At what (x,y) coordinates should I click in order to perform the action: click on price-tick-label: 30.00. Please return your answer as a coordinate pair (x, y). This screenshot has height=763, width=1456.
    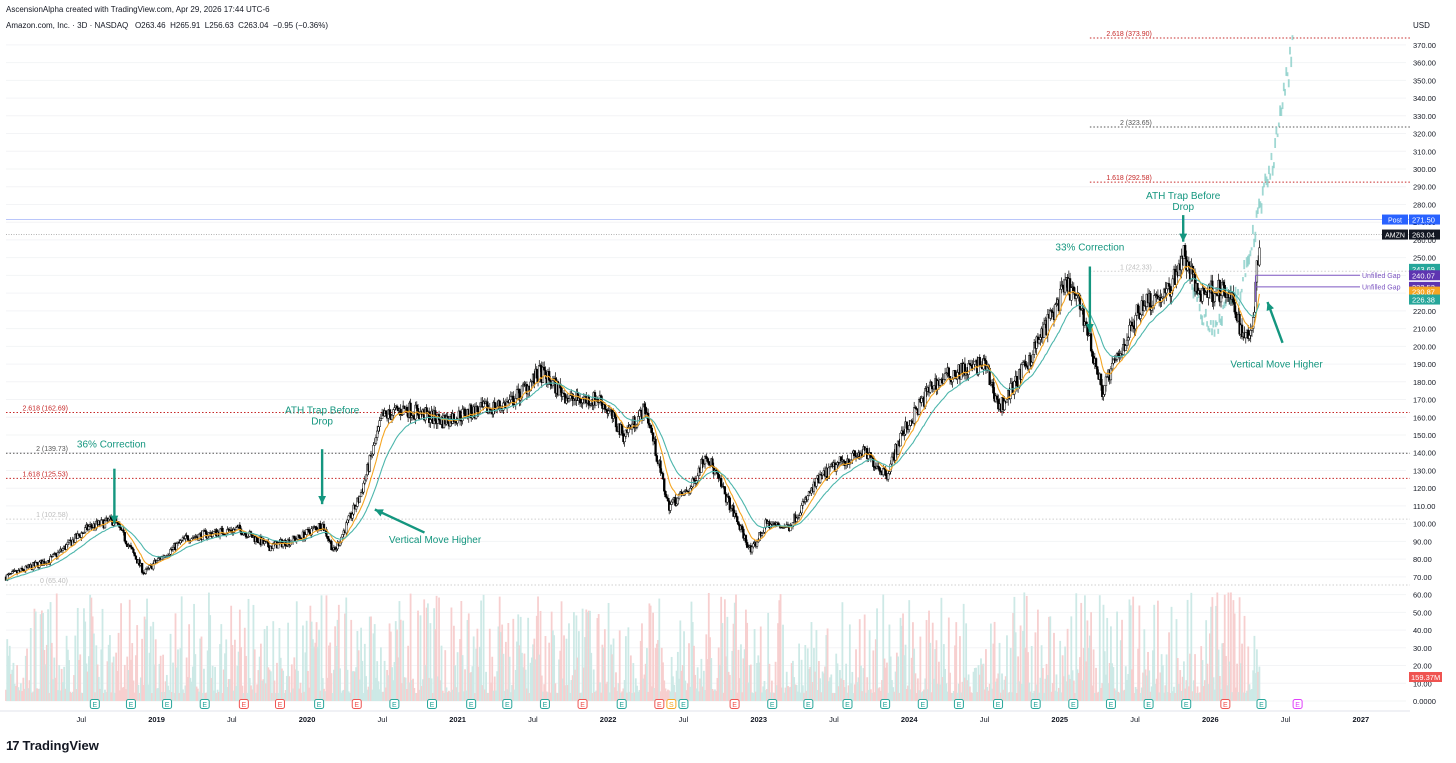
    Looking at the image, I should click on (1422, 648).